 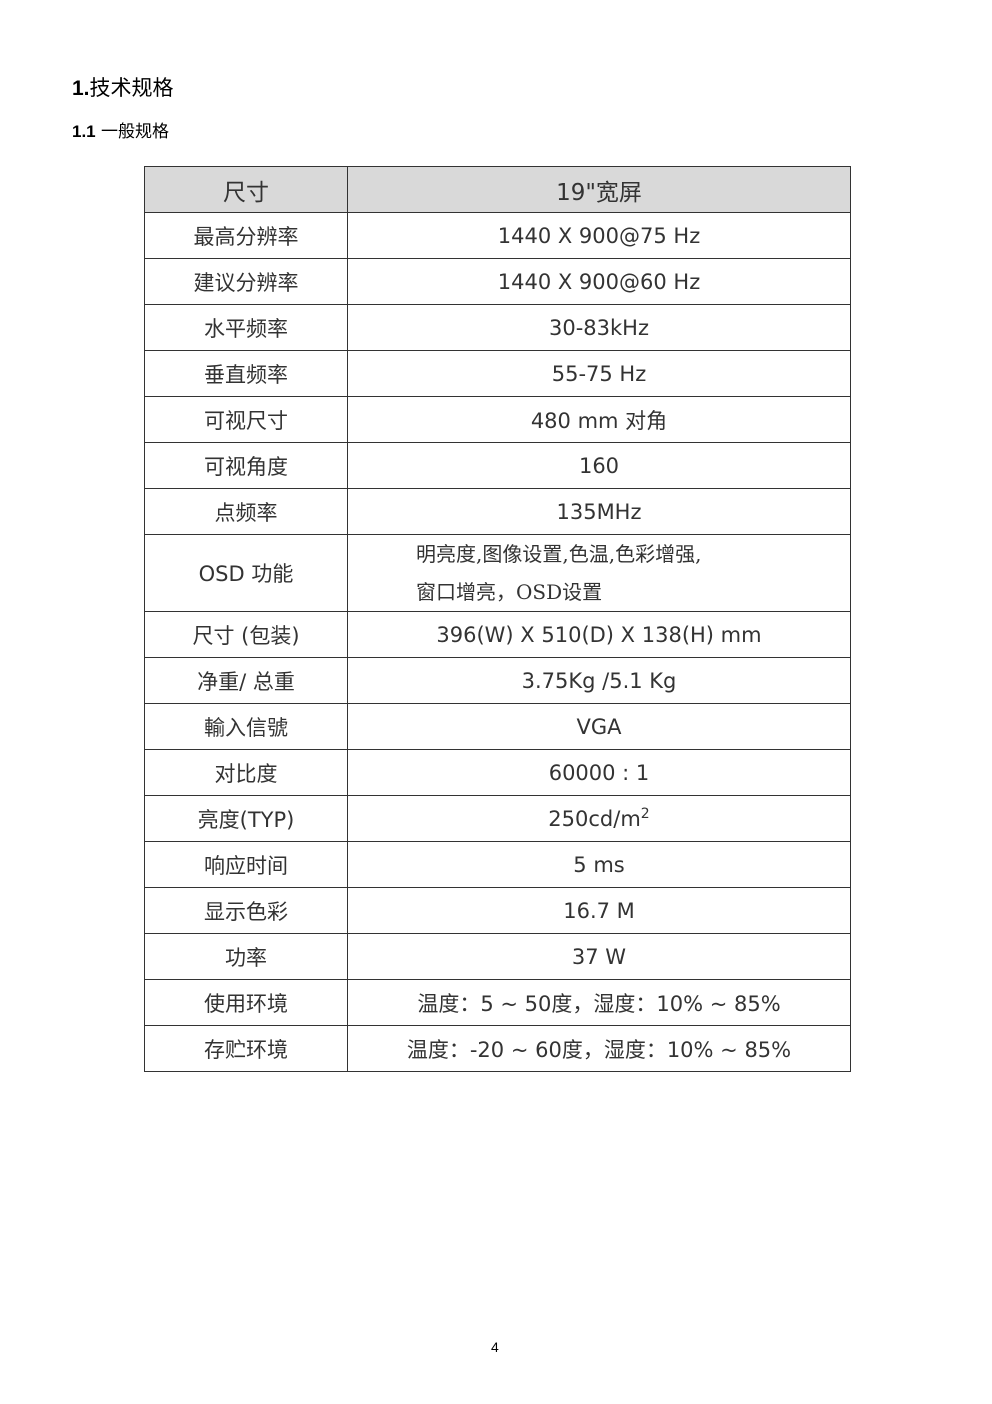 I want to click on table-header-row: 尺寸 19"宽屏, so click(x=497, y=189).